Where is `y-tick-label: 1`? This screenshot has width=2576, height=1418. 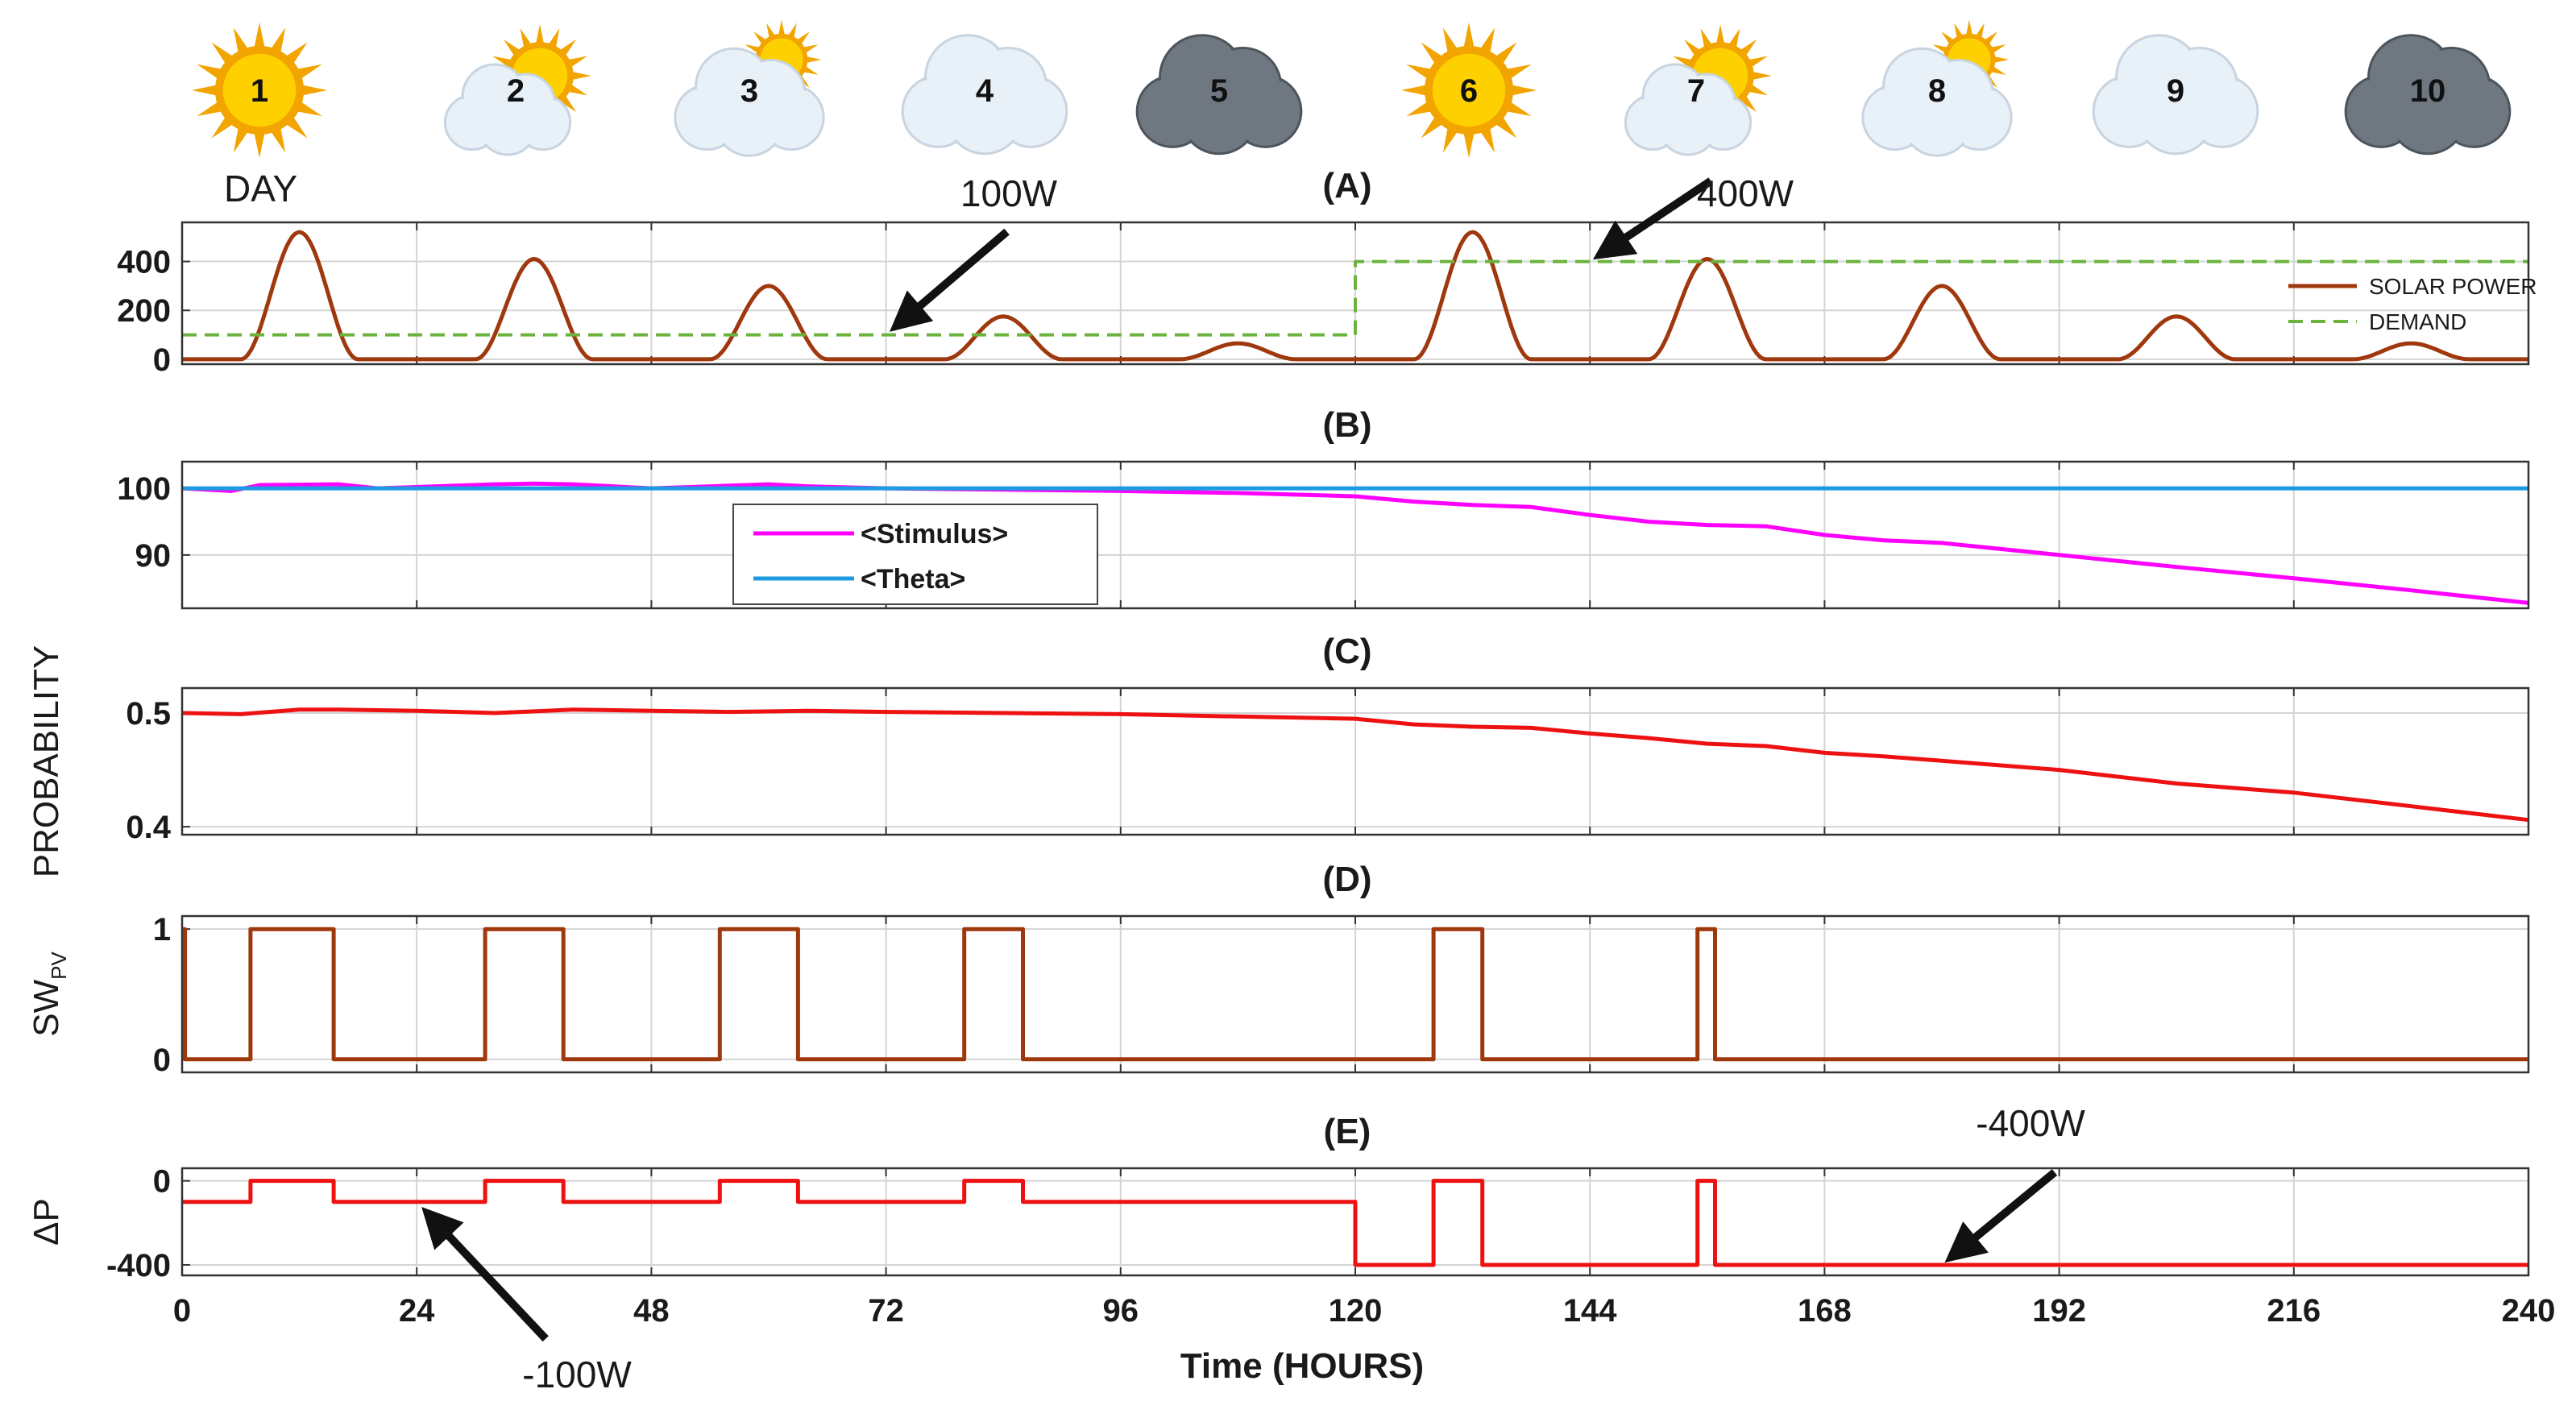 y-tick-label: 1 is located at coordinates (162, 929).